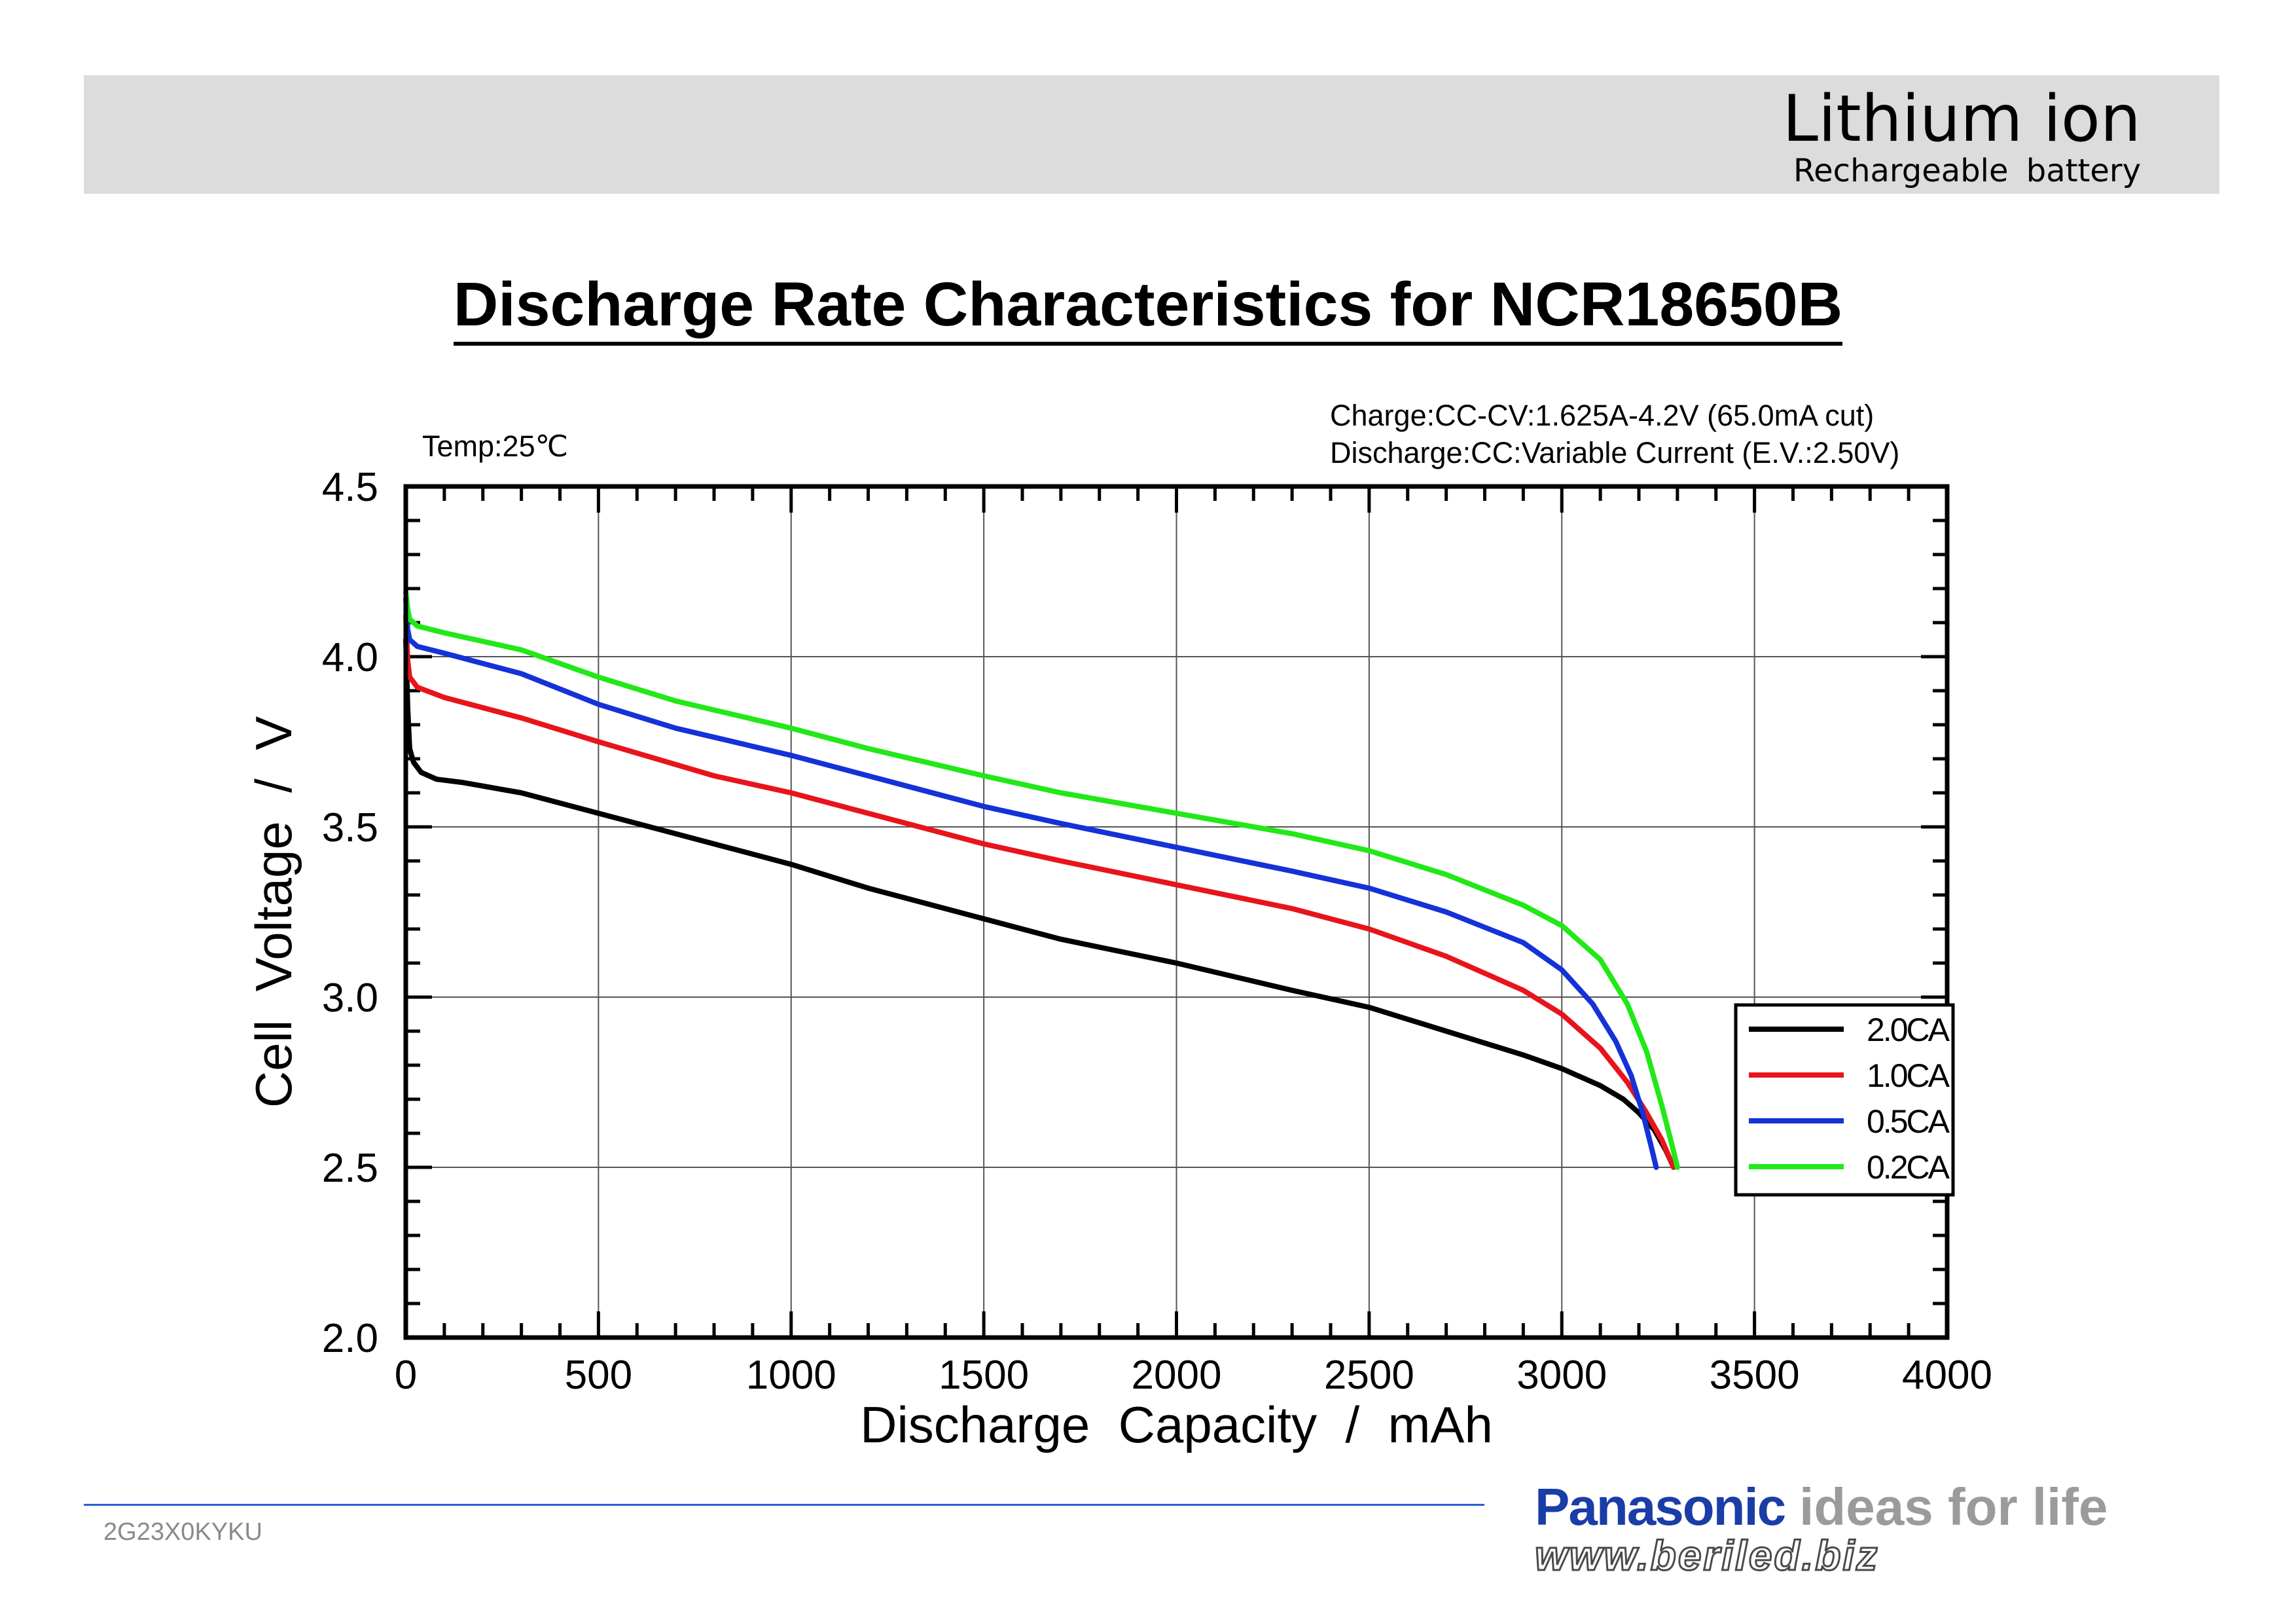 The height and width of the screenshot is (1623, 2296). What do you see at coordinates (182, 1532) in the screenshot?
I see `document-code: 2G23X0KYKU` at bounding box center [182, 1532].